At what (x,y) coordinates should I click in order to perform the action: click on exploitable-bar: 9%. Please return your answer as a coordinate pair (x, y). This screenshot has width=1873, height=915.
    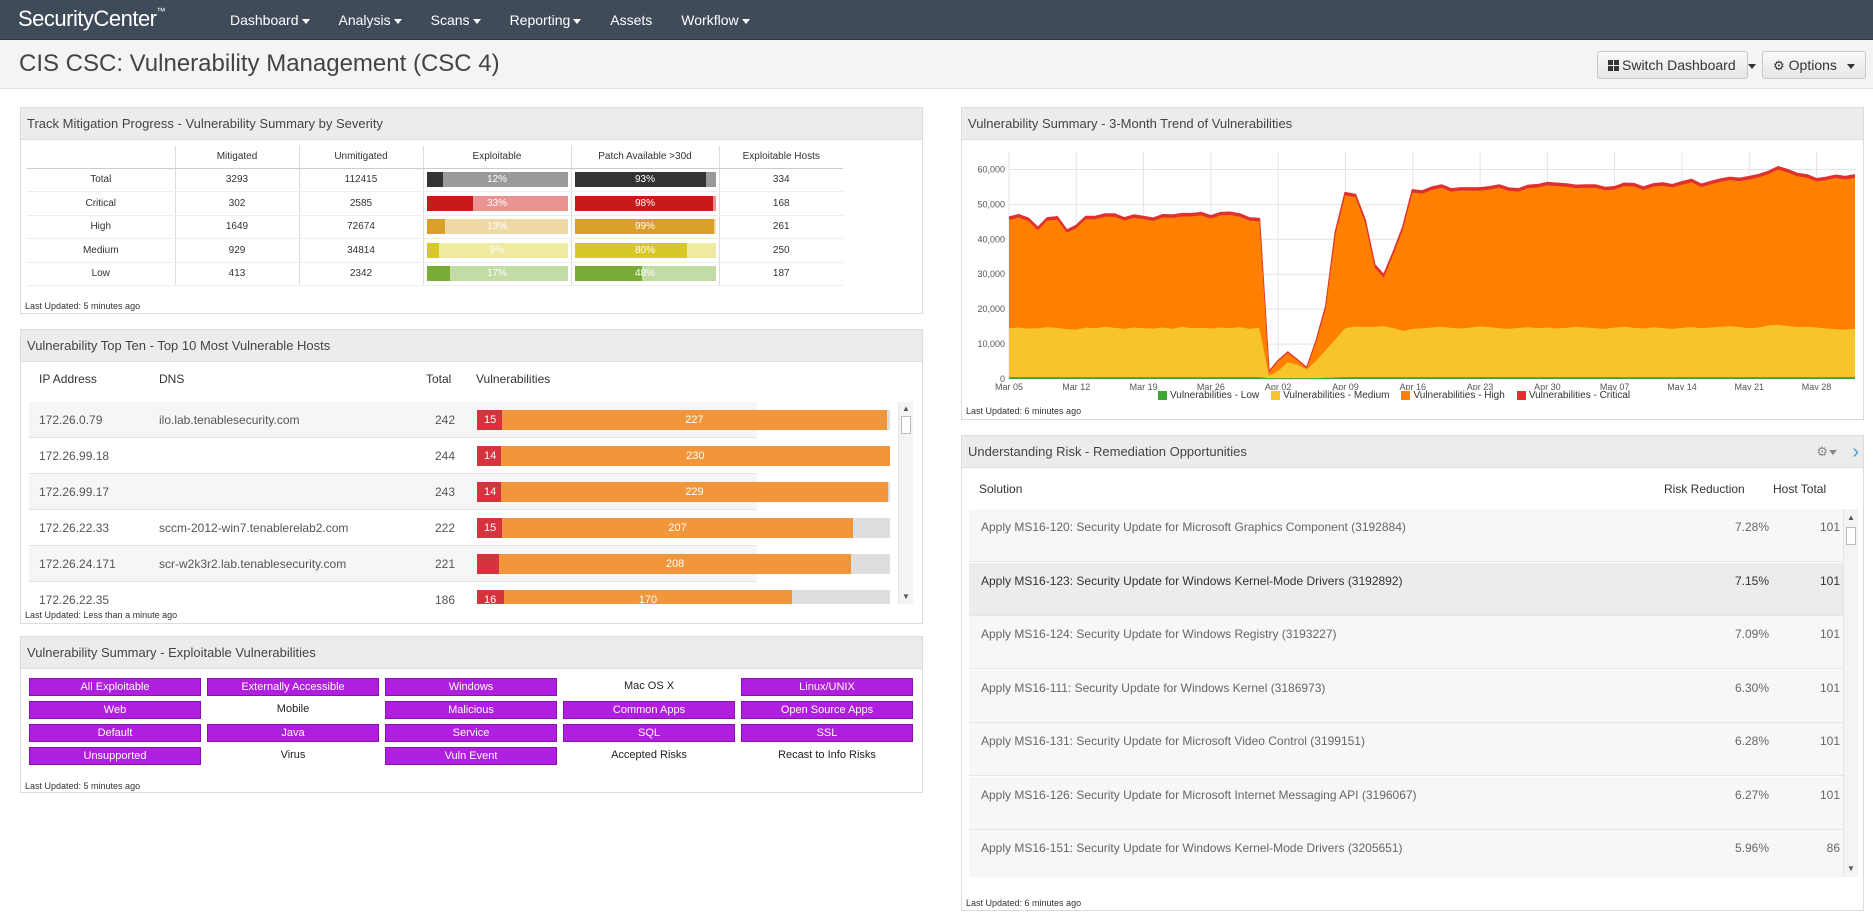
    Looking at the image, I should click on (497, 250).